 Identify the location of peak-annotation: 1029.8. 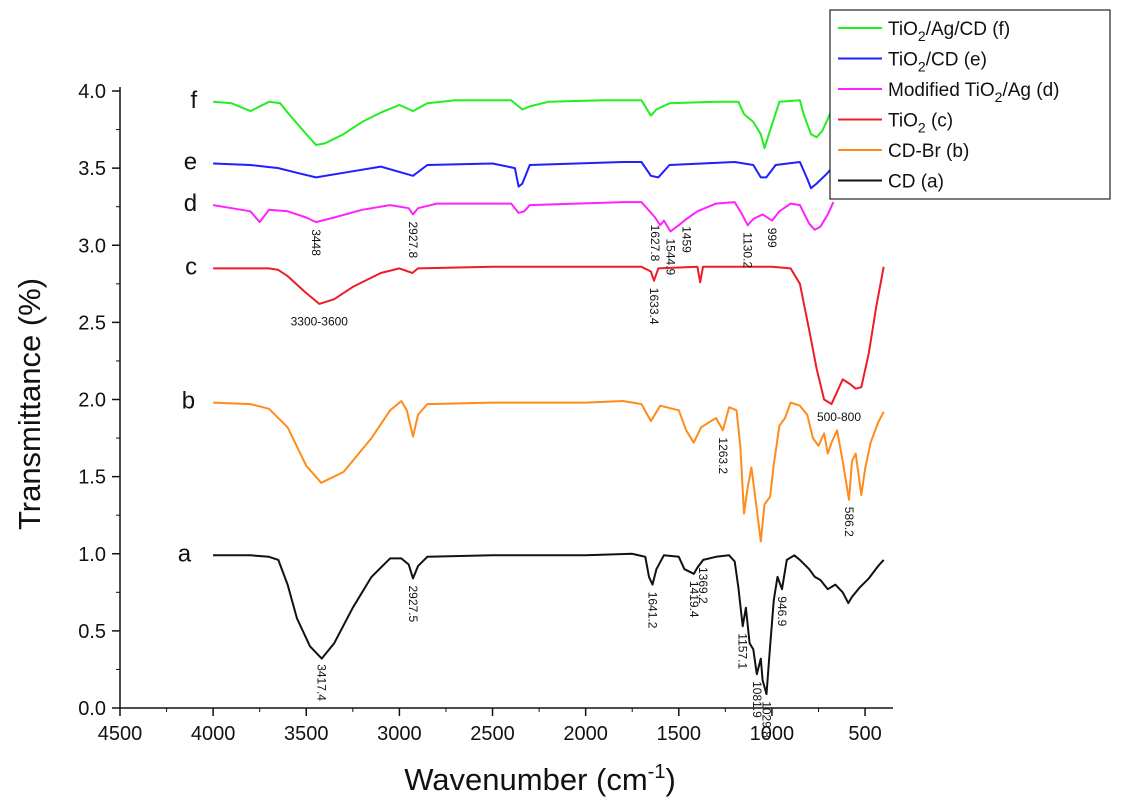
(767, 719).